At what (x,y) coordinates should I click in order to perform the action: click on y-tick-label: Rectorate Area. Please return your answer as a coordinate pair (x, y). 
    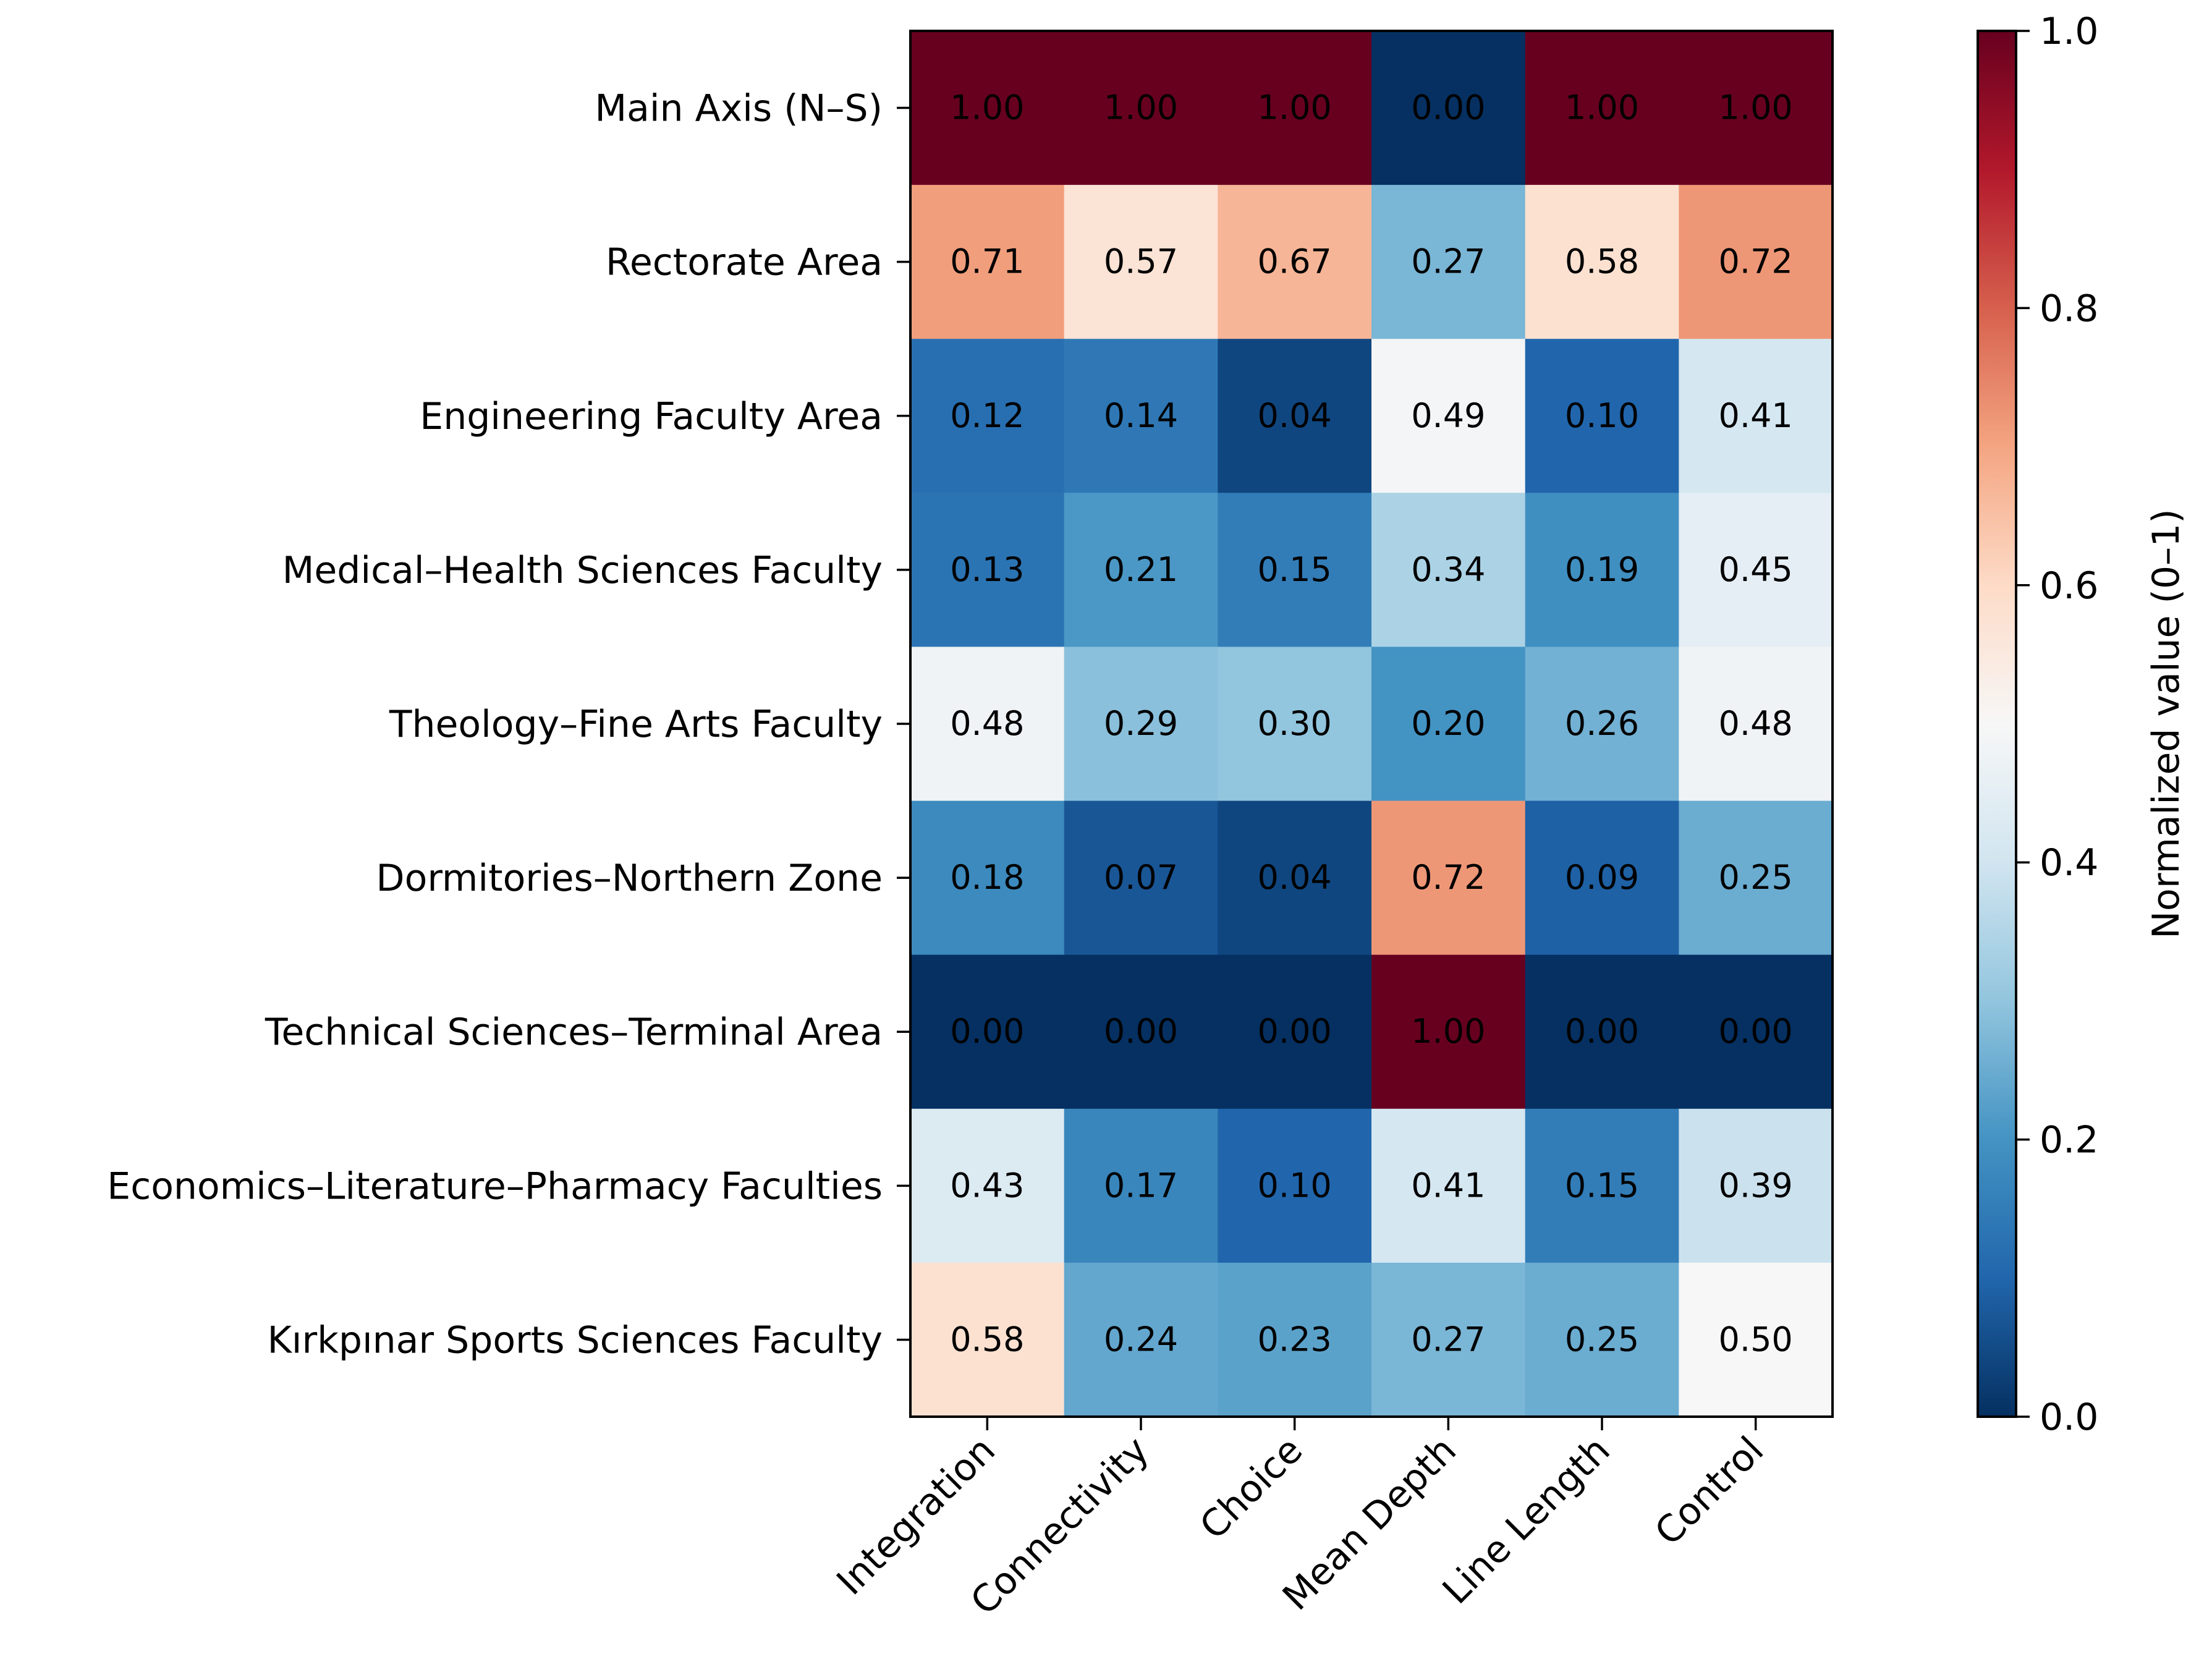
    Looking at the image, I should click on (745, 262).